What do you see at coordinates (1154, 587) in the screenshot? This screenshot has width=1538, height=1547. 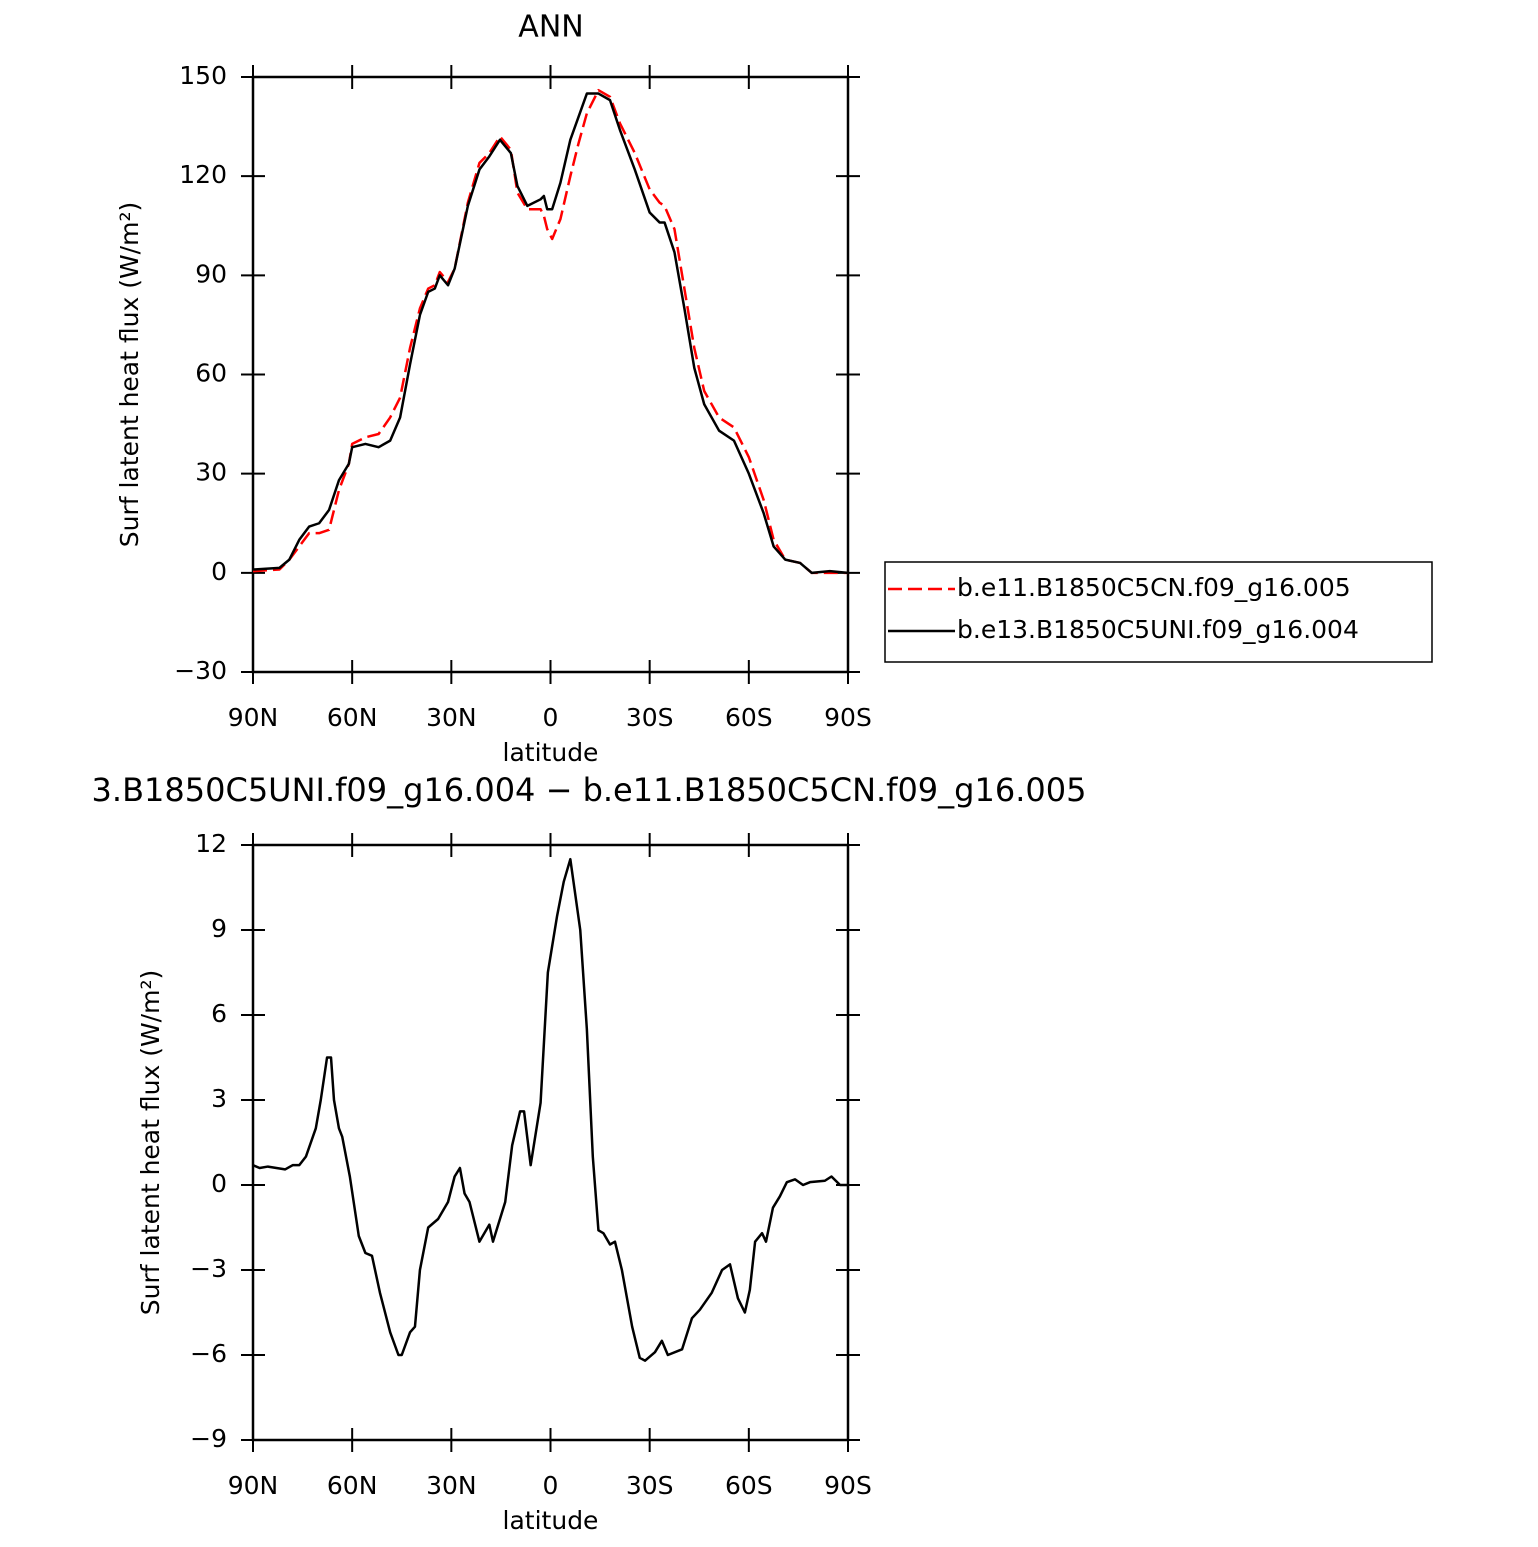 I see `legend-label: b.e11.B1850C5CN.f09_g16.005` at bounding box center [1154, 587].